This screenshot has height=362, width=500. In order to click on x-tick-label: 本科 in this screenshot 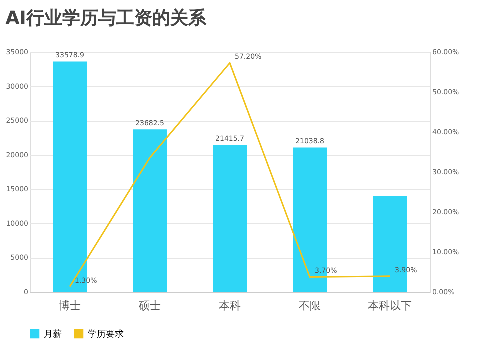, I will do `click(230, 306)`.